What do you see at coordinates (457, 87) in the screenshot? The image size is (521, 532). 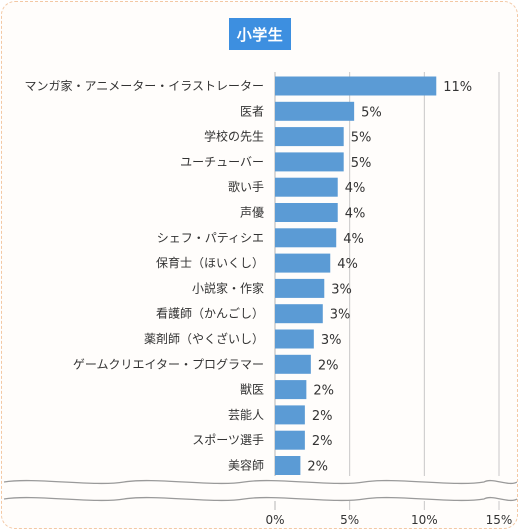 I see `value-label-0: 11%` at bounding box center [457, 87].